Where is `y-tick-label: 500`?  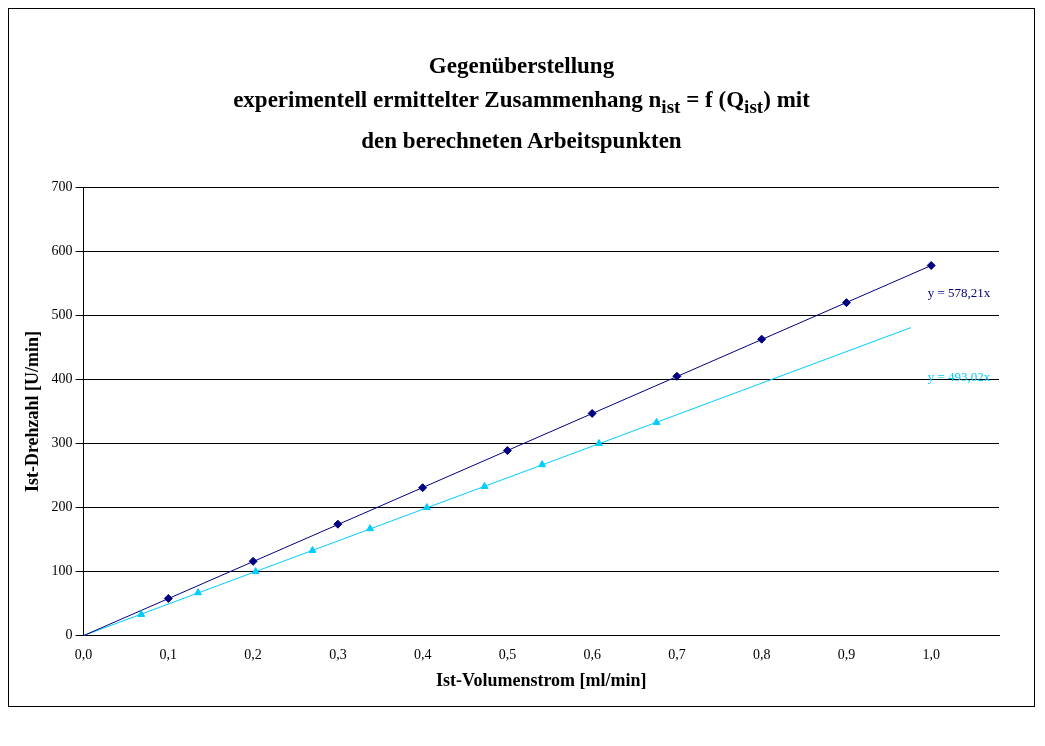 y-tick-label: 500 is located at coordinates (62, 314).